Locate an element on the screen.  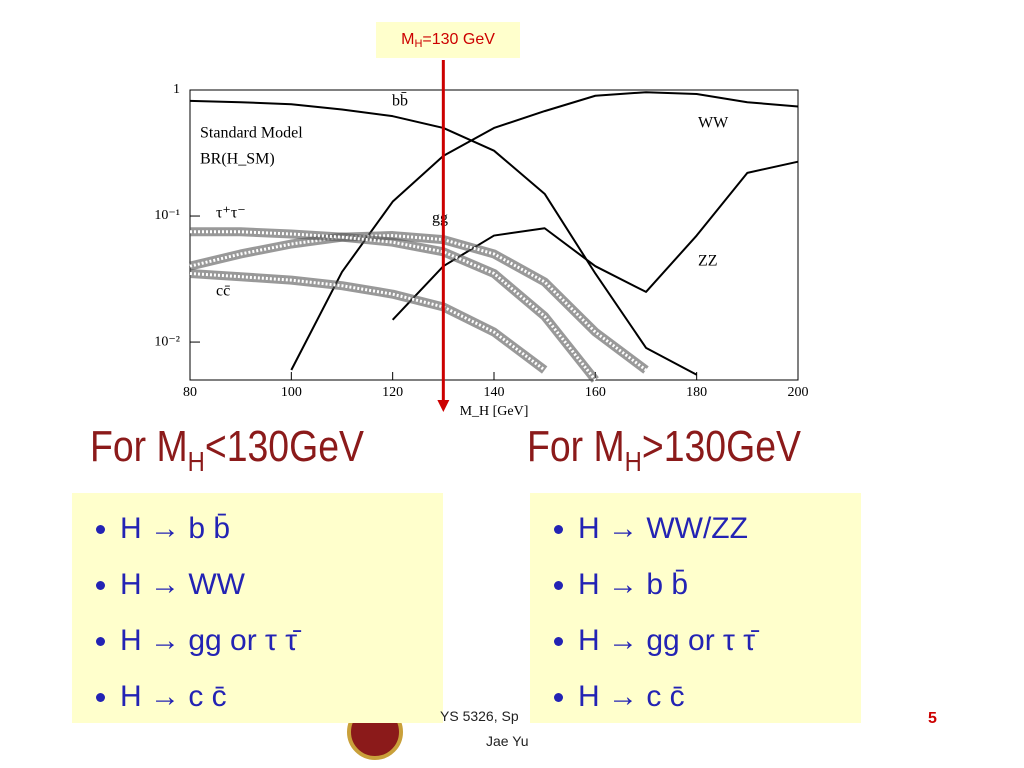
y-tick-label: 10⁻² is located at coordinates (167, 341).